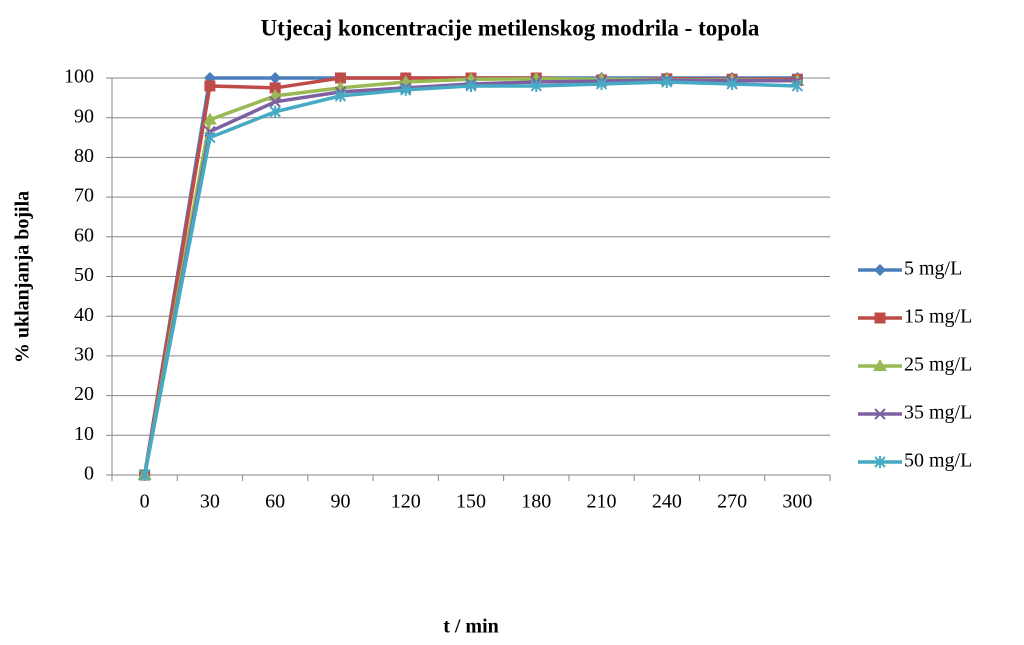  Describe the element at coordinates (89, 474) in the screenshot. I see `y-tick-label: 0` at that location.